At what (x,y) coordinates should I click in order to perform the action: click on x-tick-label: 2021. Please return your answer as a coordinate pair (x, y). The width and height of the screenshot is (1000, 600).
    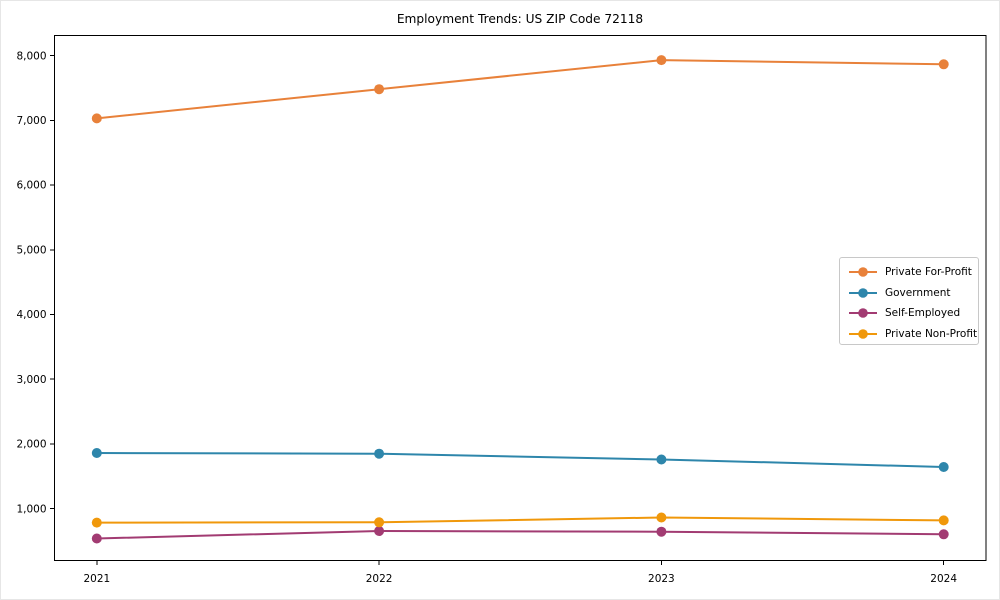
    Looking at the image, I should click on (96, 579).